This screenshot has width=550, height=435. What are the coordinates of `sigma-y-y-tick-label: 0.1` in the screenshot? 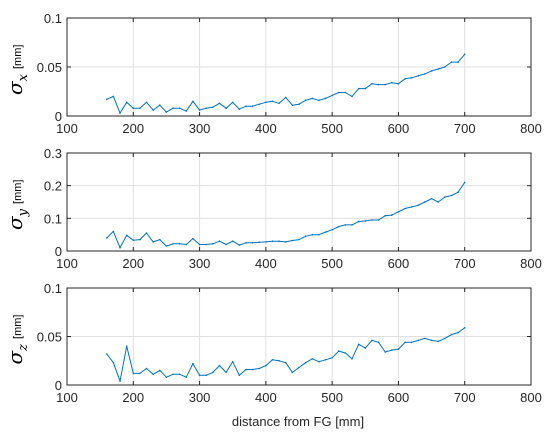 It's located at (53, 218).